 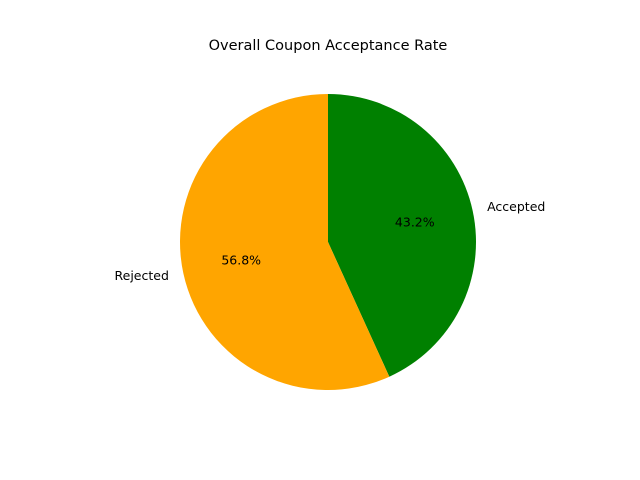 I want to click on slice-label-accepted: Accepted, so click(x=516, y=206).